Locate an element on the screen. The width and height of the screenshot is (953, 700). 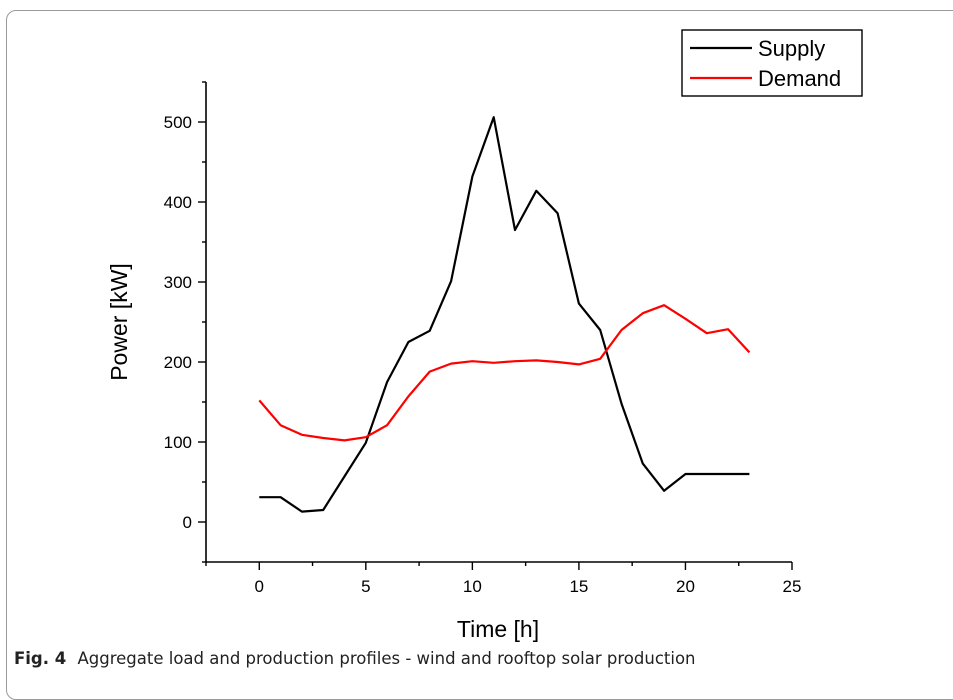
x-tick-label: 20 is located at coordinates (685, 586).